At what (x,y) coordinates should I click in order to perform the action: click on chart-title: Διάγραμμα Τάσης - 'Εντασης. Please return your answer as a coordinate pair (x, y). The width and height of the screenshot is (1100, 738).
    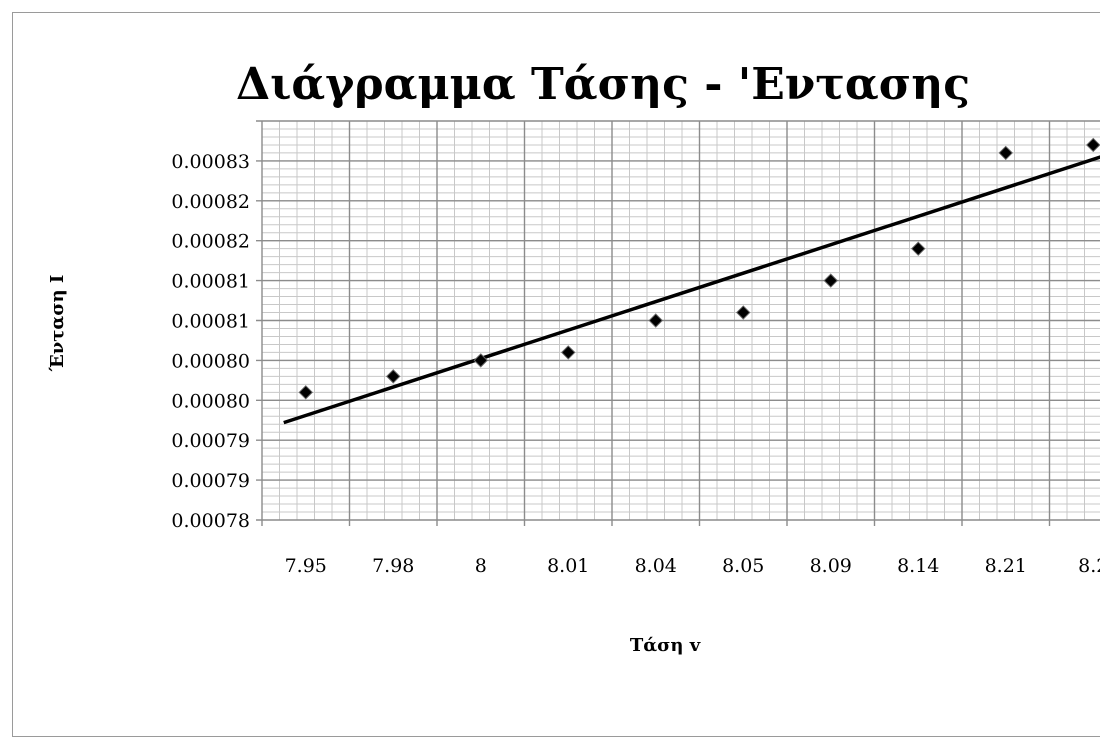
    Looking at the image, I should click on (603, 84).